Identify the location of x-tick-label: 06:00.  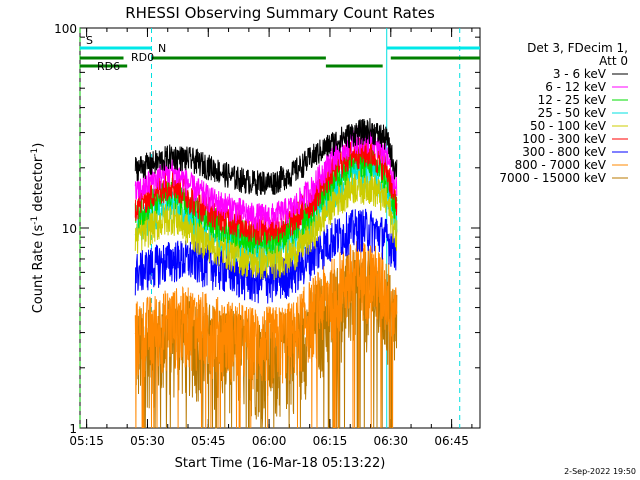
(269, 441).